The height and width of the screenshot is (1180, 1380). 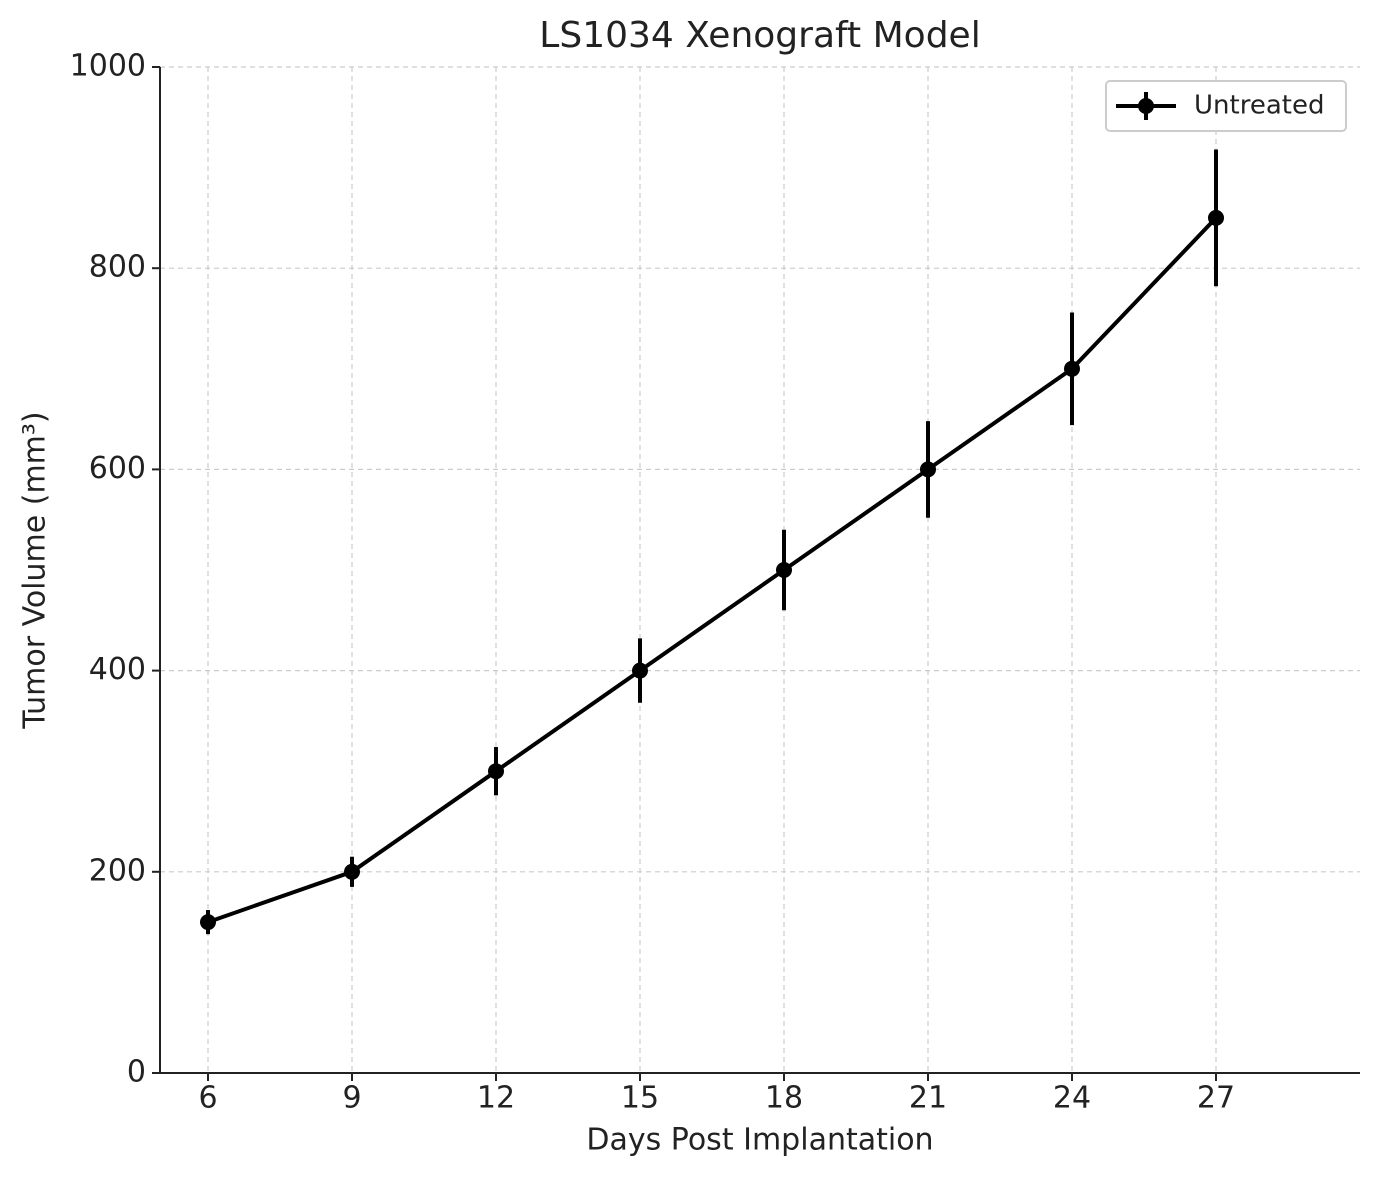 What do you see at coordinates (117, 468) in the screenshot?
I see `y-tick-label: 600` at bounding box center [117, 468].